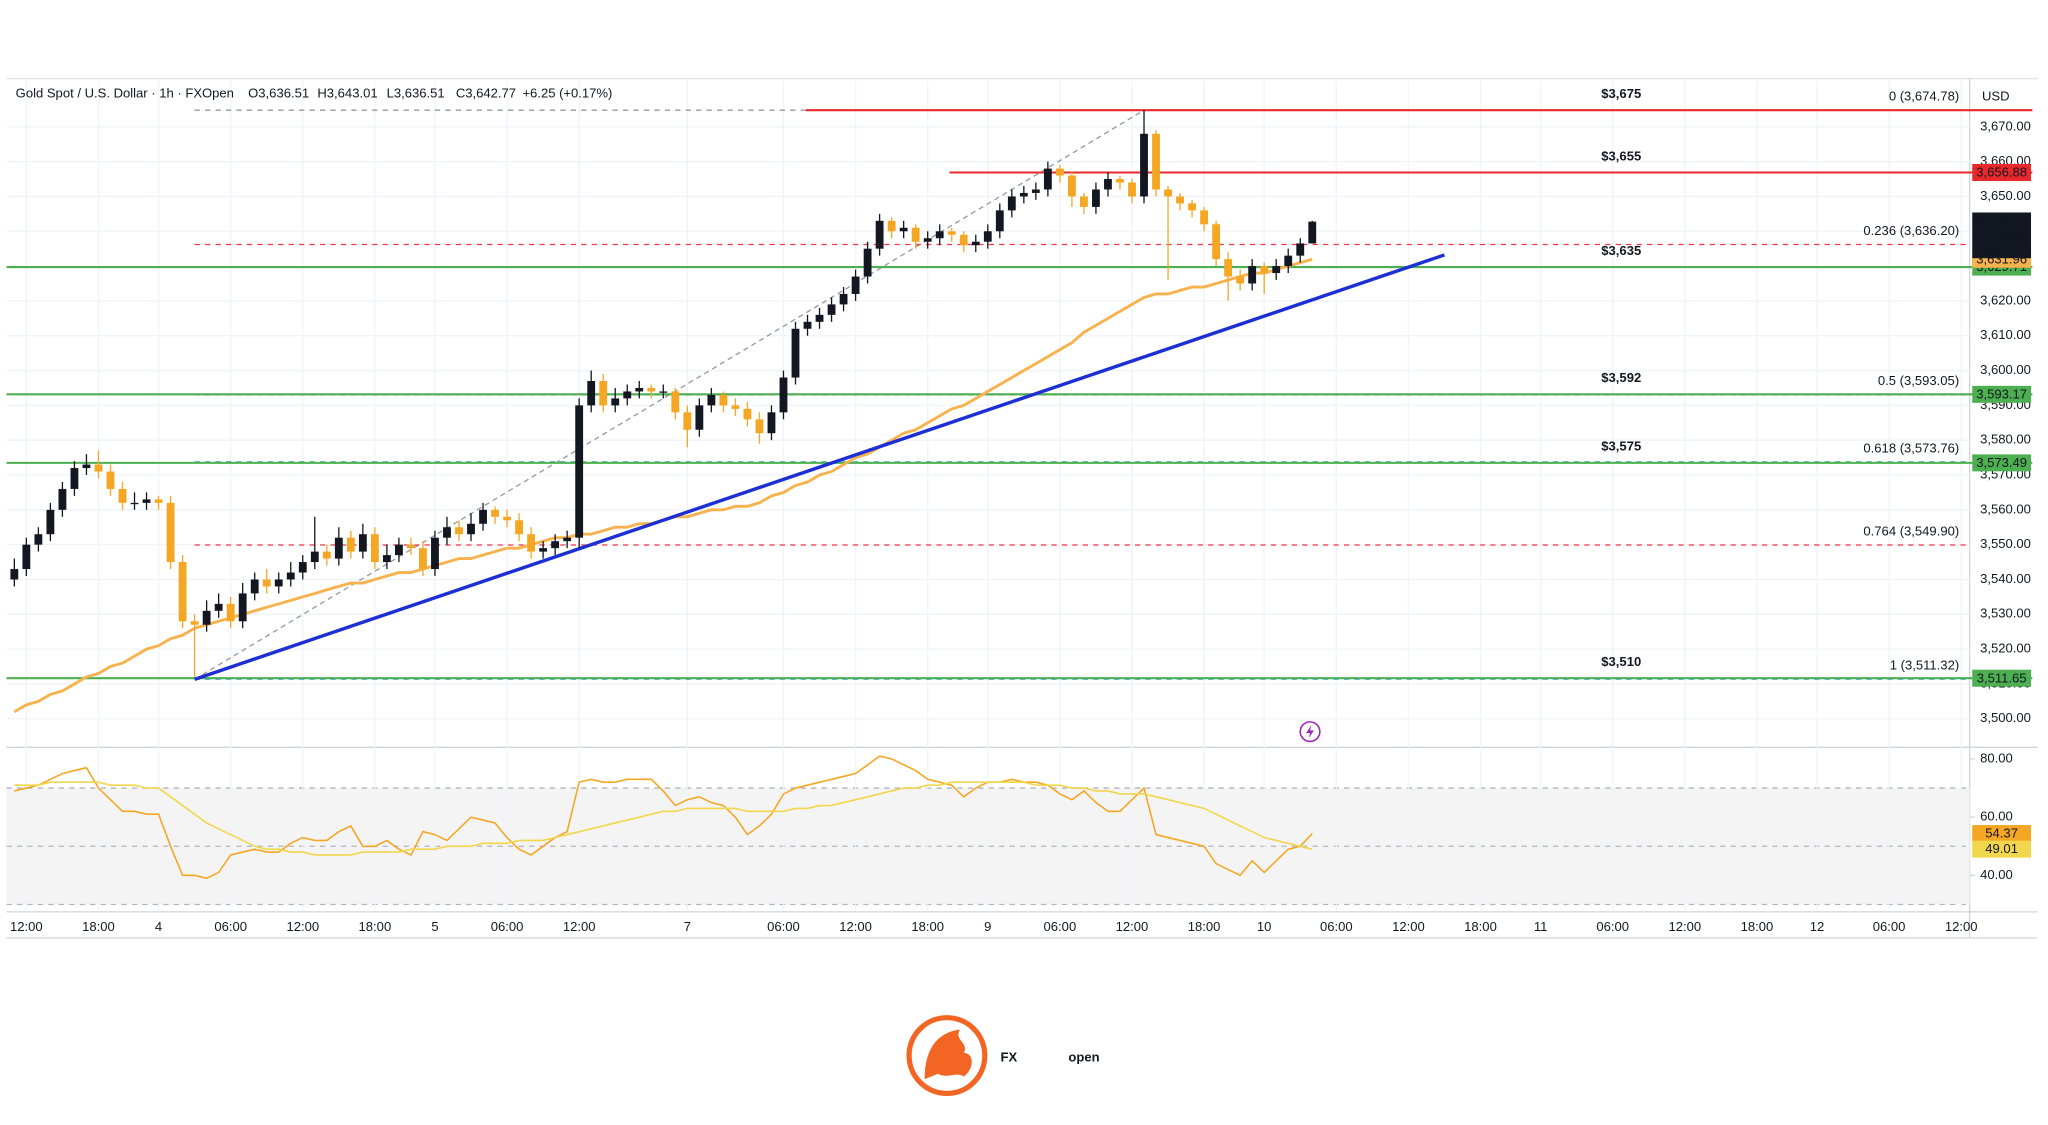  I want to click on last-price-label: 3,642.77, so click(2001, 220).